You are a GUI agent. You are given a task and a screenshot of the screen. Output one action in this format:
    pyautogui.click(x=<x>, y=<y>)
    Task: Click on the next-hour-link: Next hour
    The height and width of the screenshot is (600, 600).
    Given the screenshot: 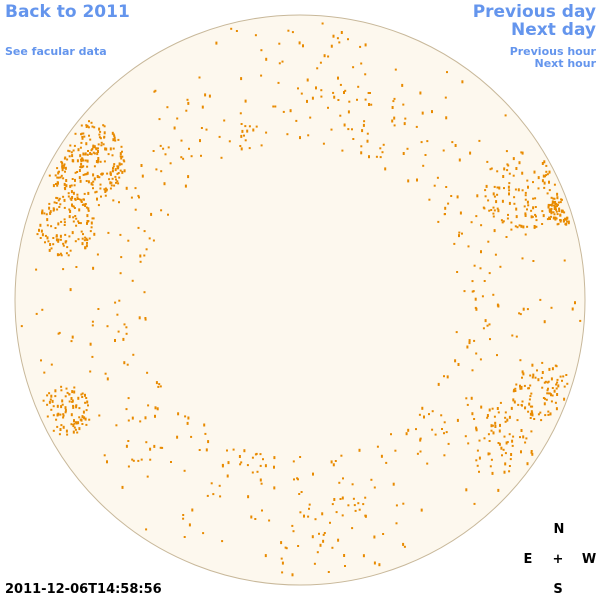 What is the action you would take?
    pyautogui.click(x=565, y=63)
    